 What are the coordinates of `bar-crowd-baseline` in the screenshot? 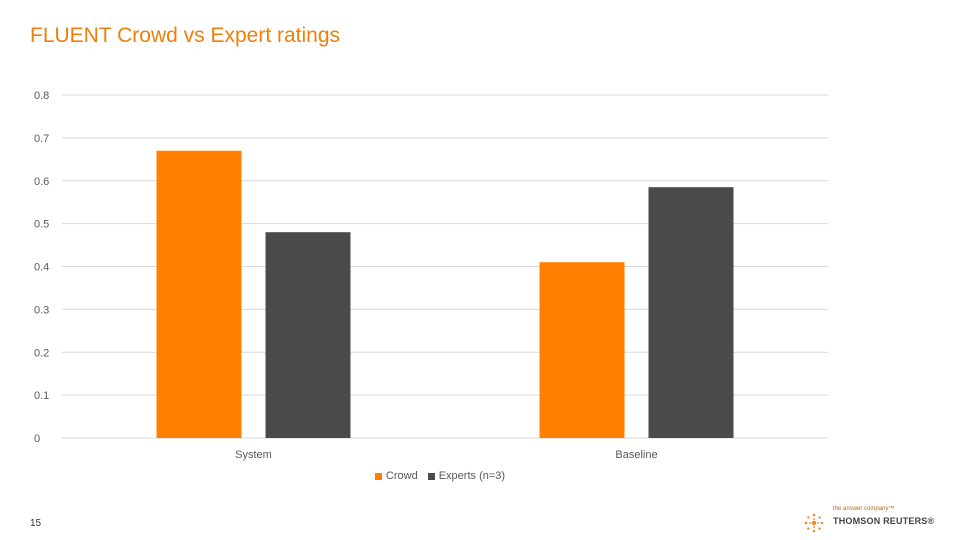 It's located at (582, 350).